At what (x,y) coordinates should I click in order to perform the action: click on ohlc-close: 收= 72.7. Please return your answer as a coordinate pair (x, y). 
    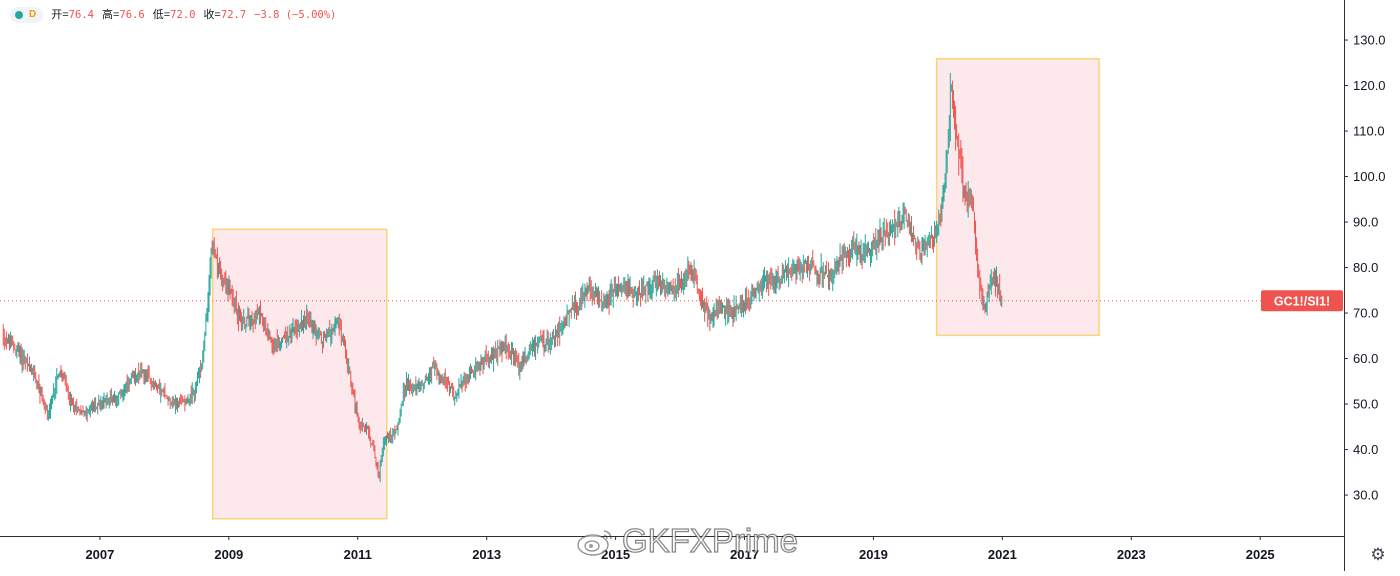
    Looking at the image, I should click on (224, 15).